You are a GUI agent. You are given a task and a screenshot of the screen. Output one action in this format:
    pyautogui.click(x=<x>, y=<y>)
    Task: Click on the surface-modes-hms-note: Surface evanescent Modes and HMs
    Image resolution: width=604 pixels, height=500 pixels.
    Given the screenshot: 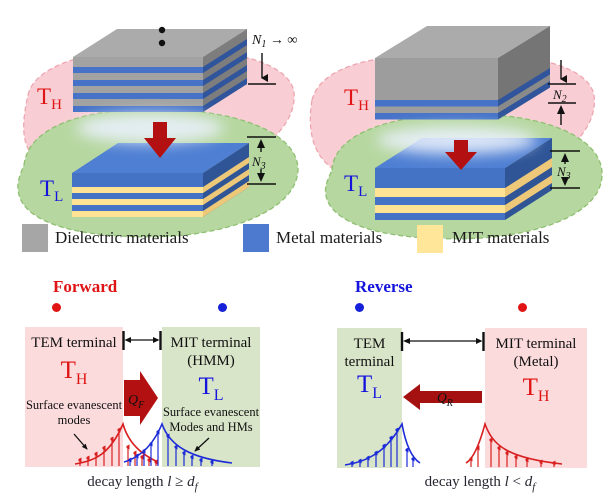 What is the action you would take?
    pyautogui.click(x=211, y=419)
    